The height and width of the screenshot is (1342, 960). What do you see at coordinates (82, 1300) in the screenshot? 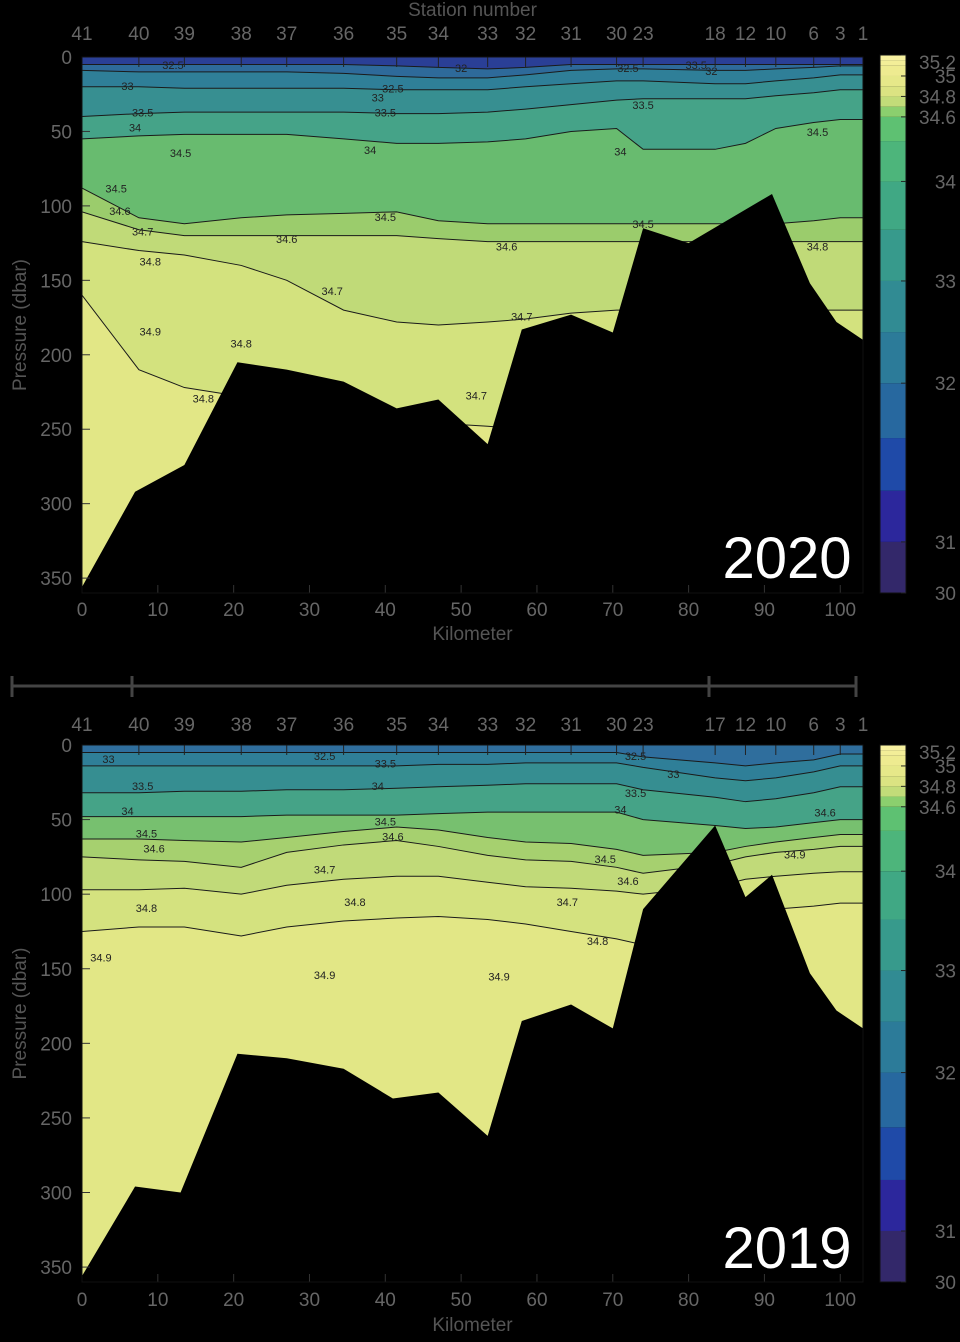
I see `x-tick-label: 0` at bounding box center [82, 1300].